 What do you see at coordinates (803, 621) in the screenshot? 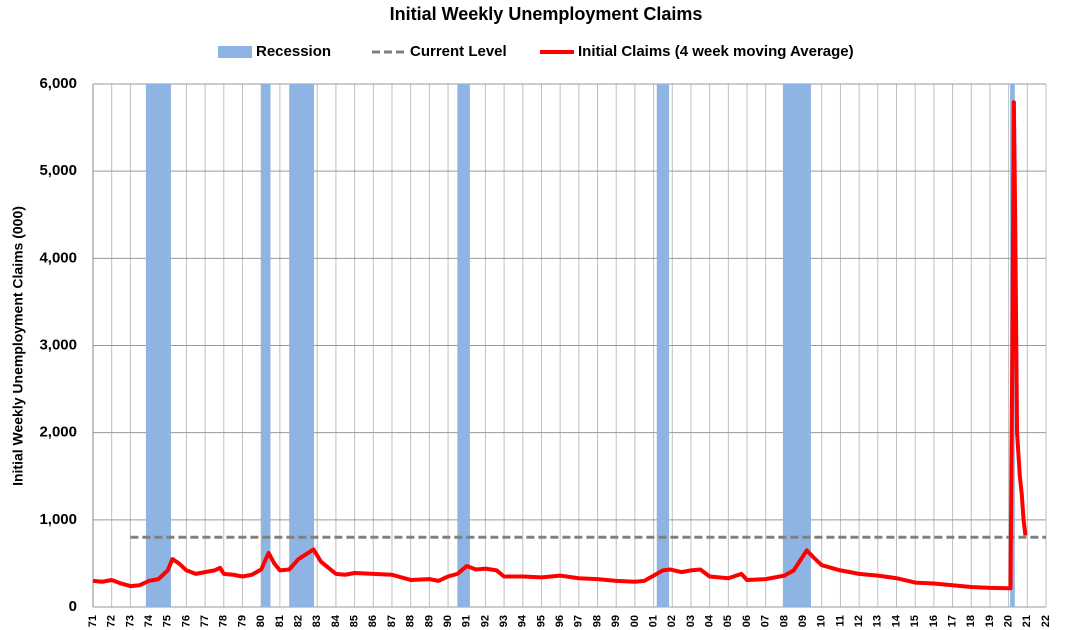
I see `x-tick-label: 09` at bounding box center [803, 621].